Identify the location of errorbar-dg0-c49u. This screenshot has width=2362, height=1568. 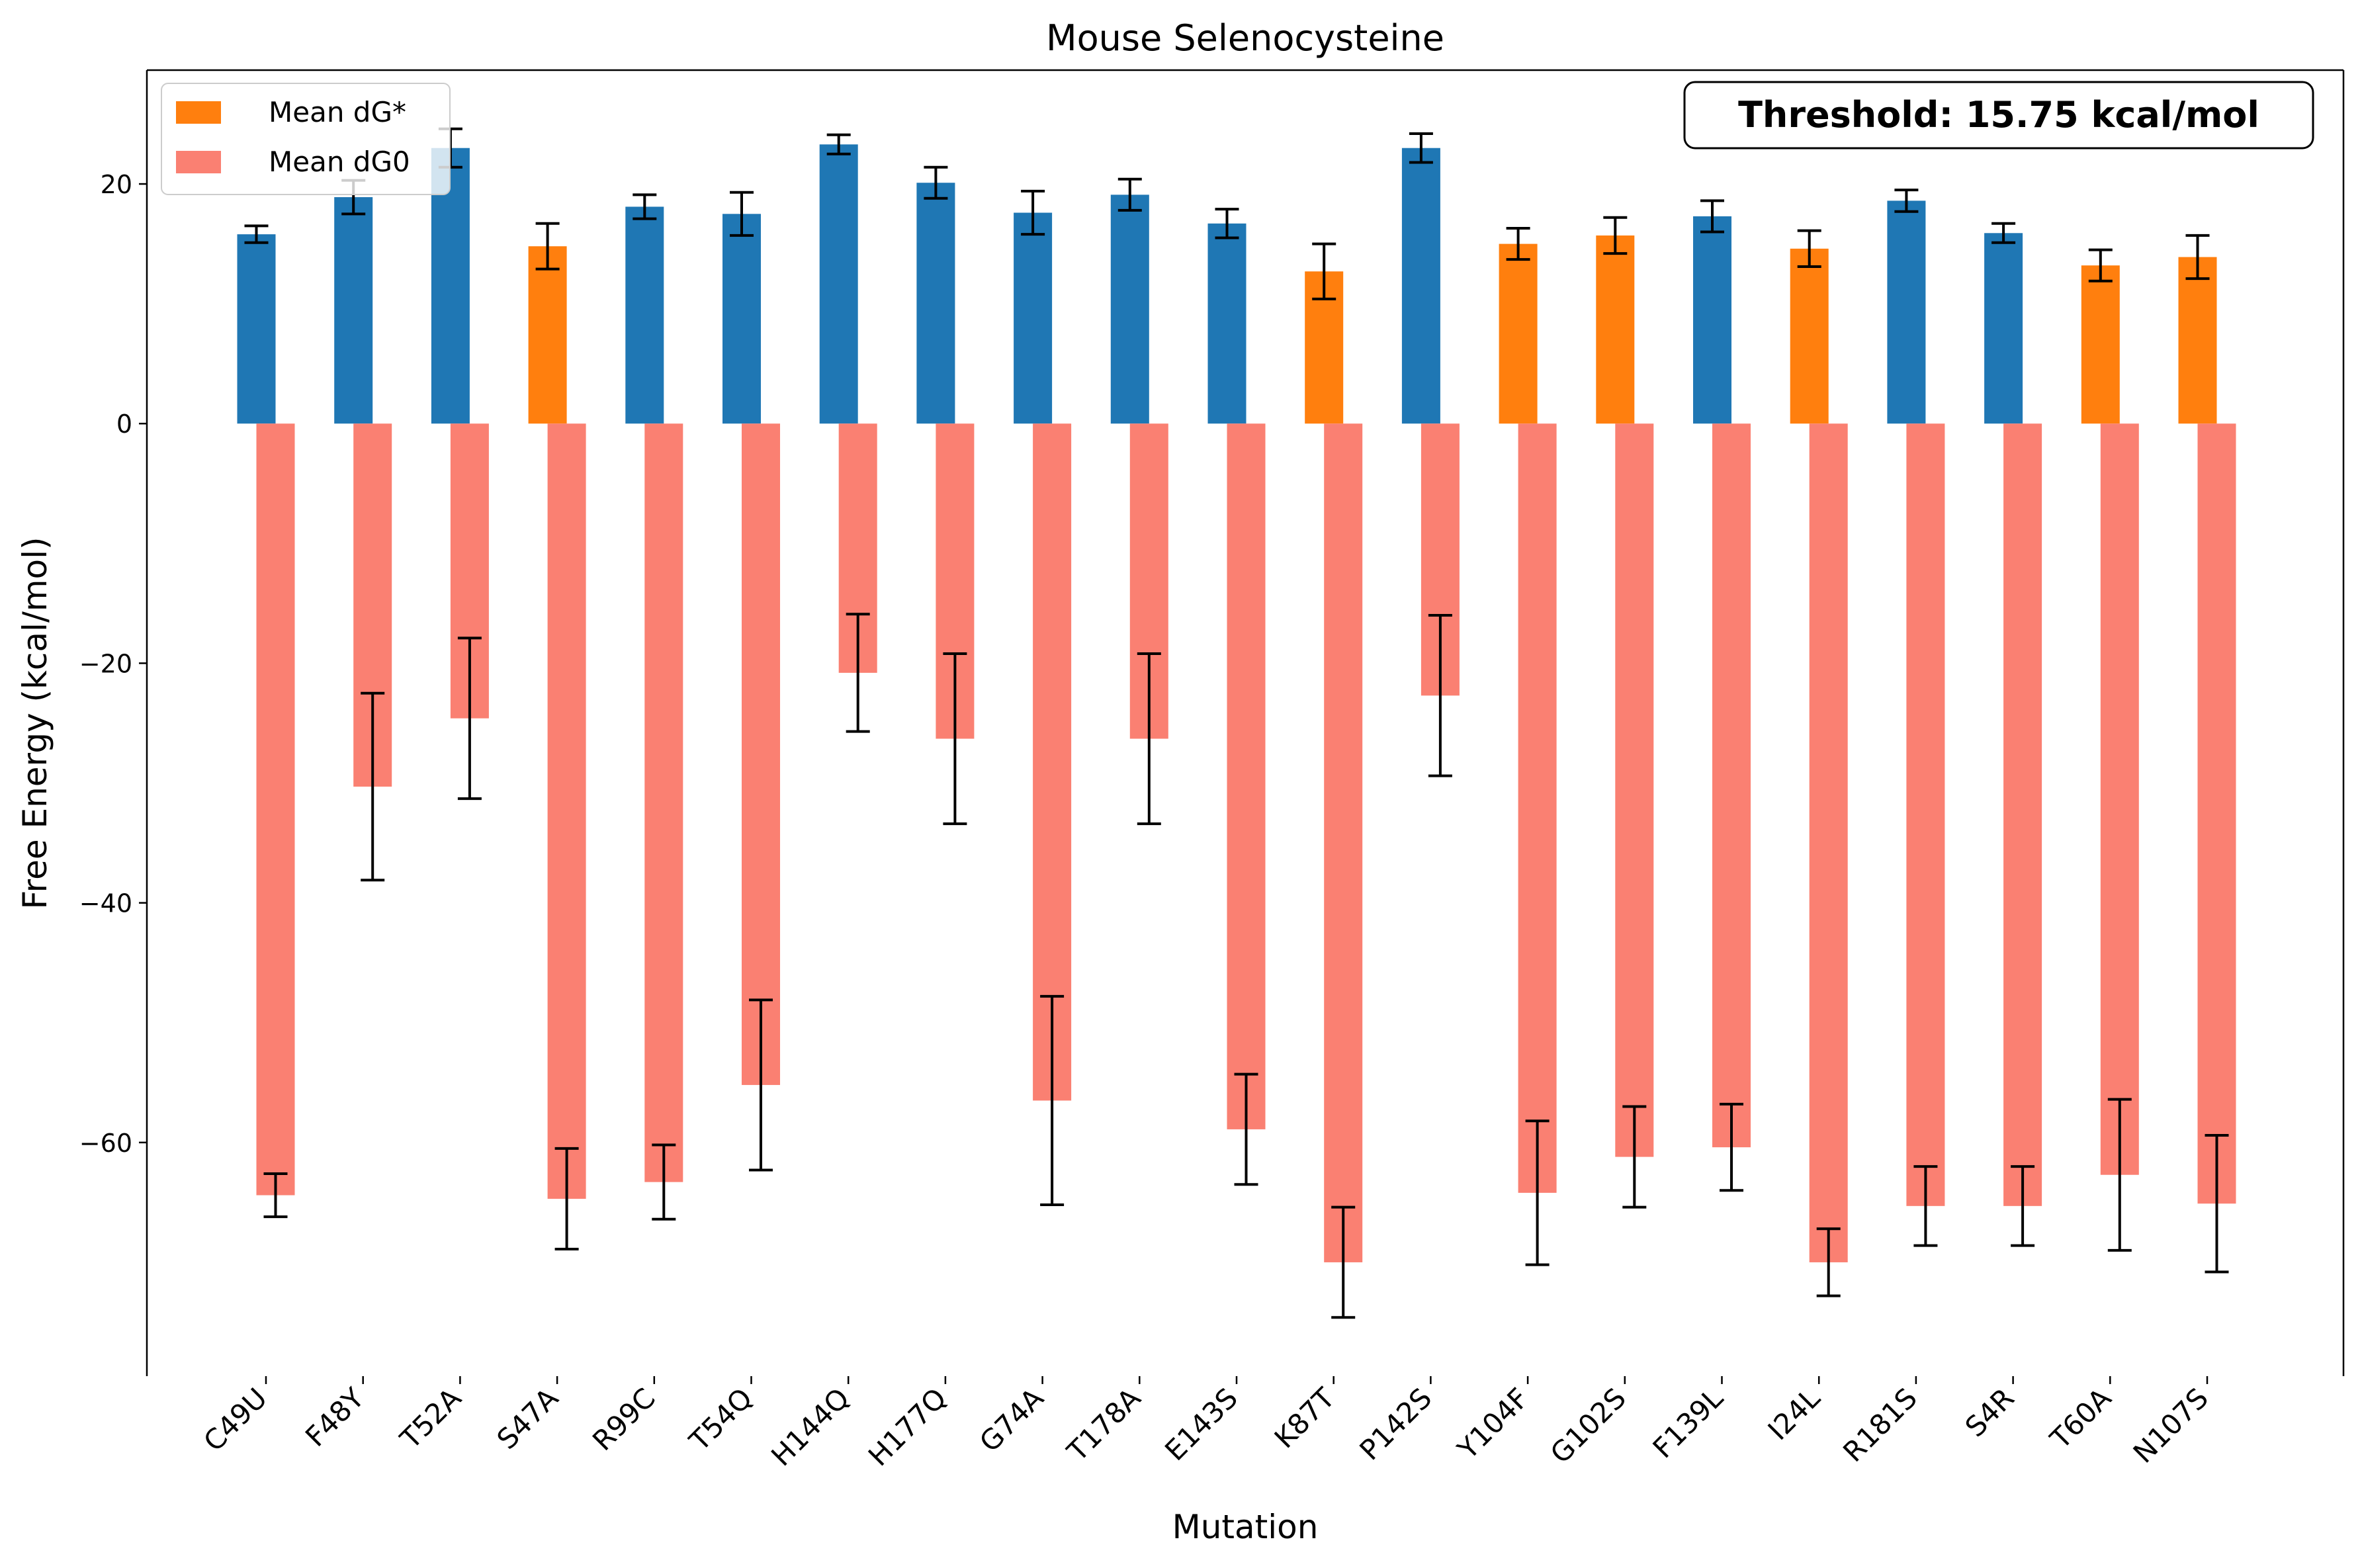
(275, 1196).